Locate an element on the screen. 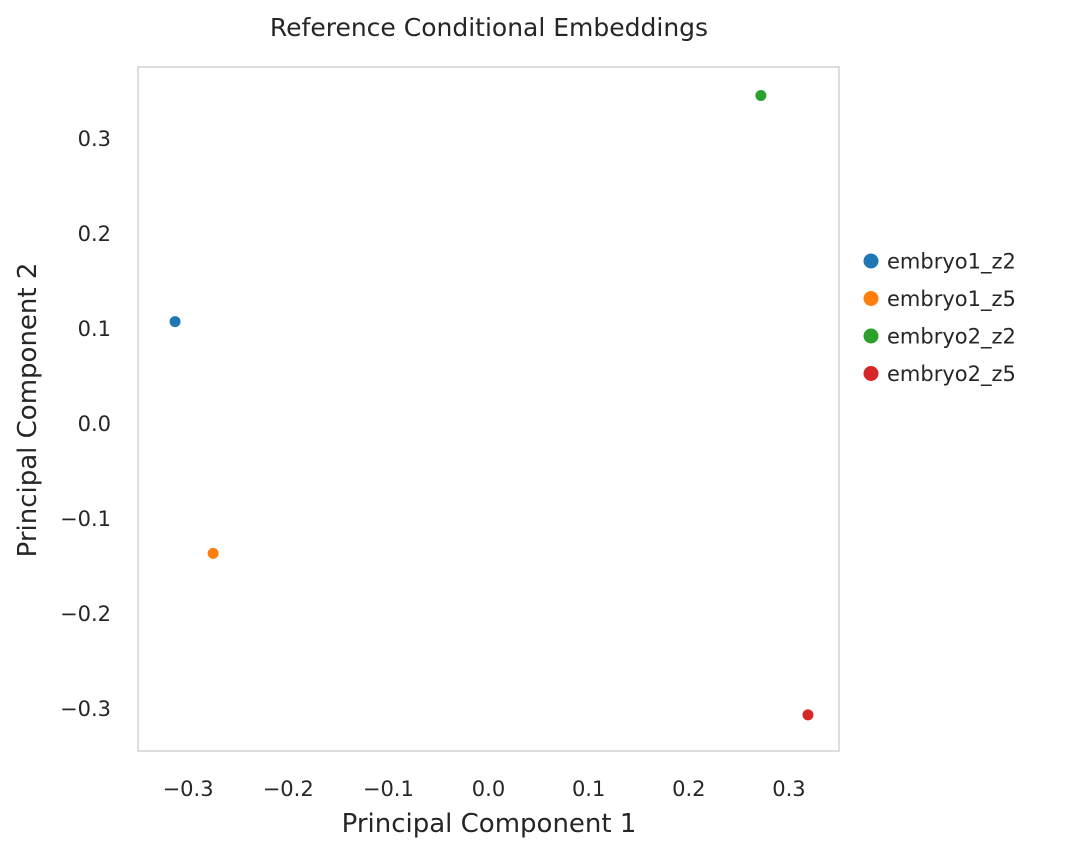 This screenshot has height=853, width=1065. x-tick-label: 0.3 is located at coordinates (788, 789).